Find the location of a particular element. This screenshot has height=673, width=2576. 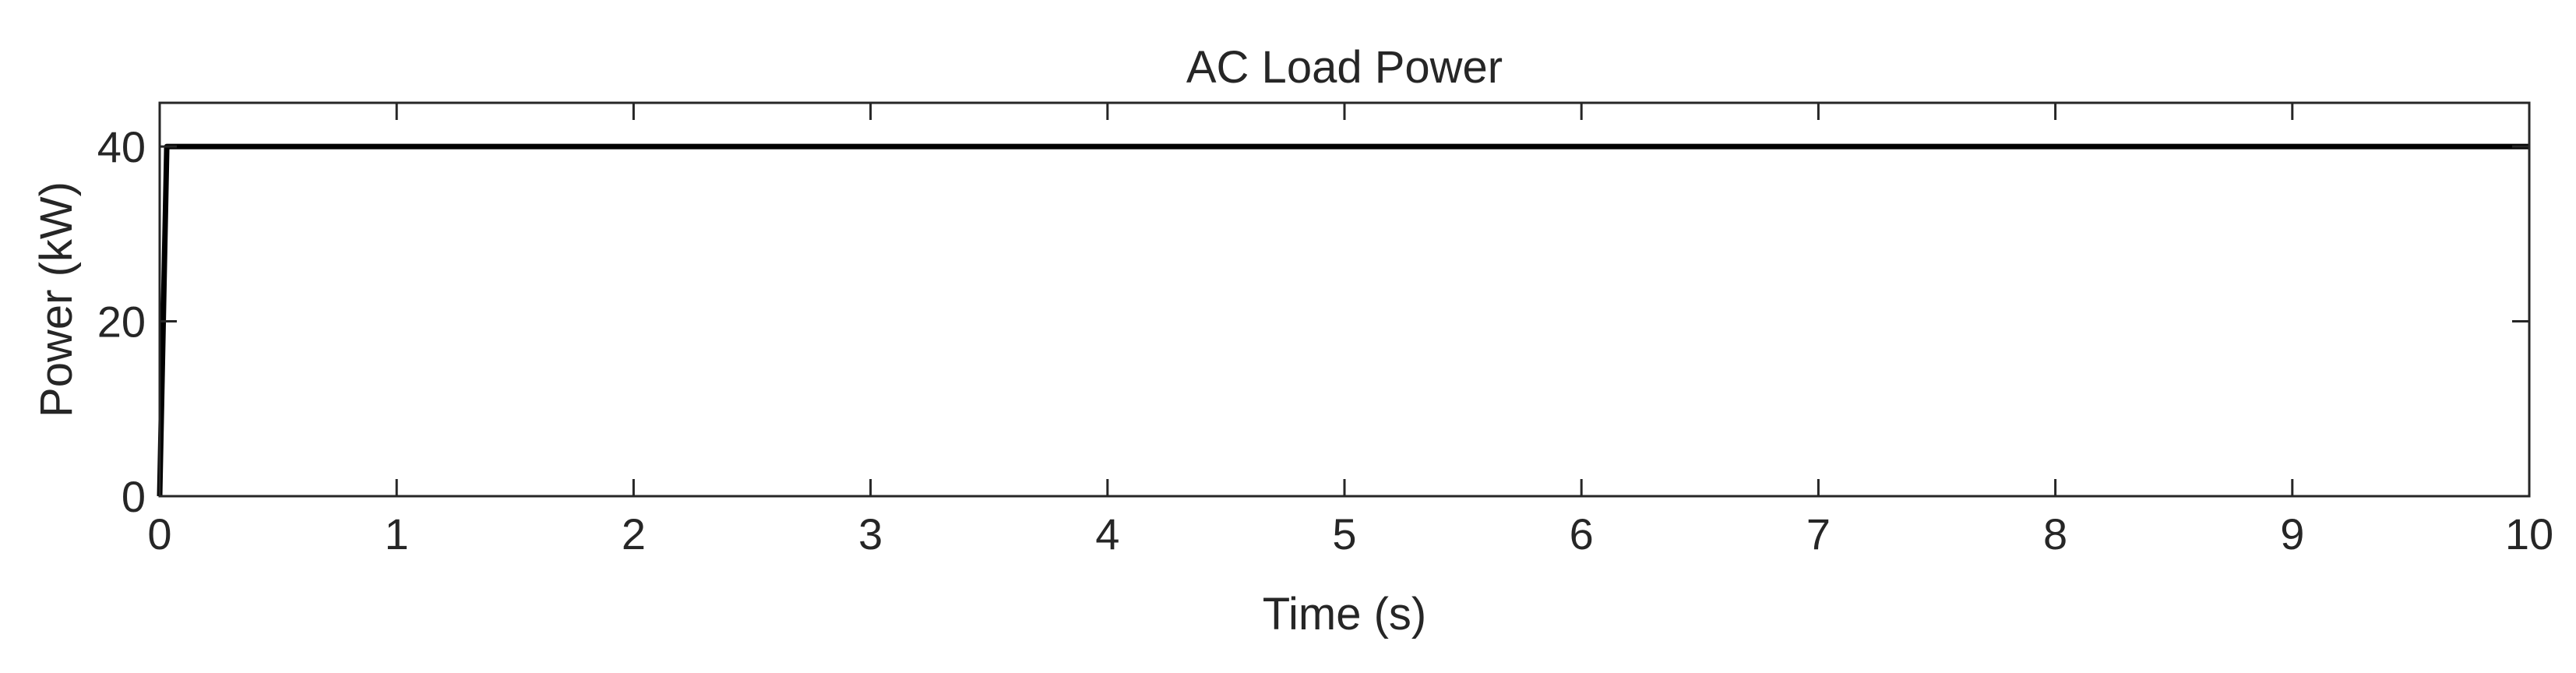

x-tick-label: 7 is located at coordinates (1819, 533).